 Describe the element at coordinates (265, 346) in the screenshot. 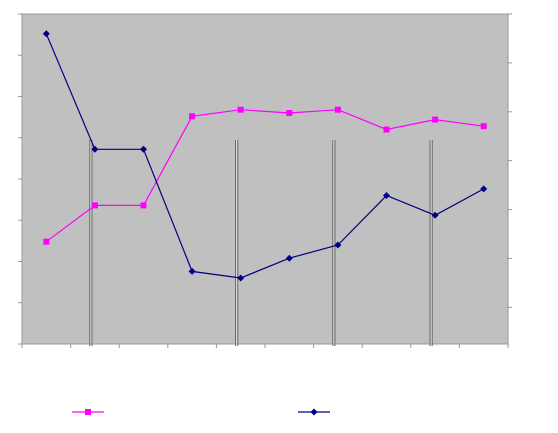

I see `x-axis-ticks` at that location.